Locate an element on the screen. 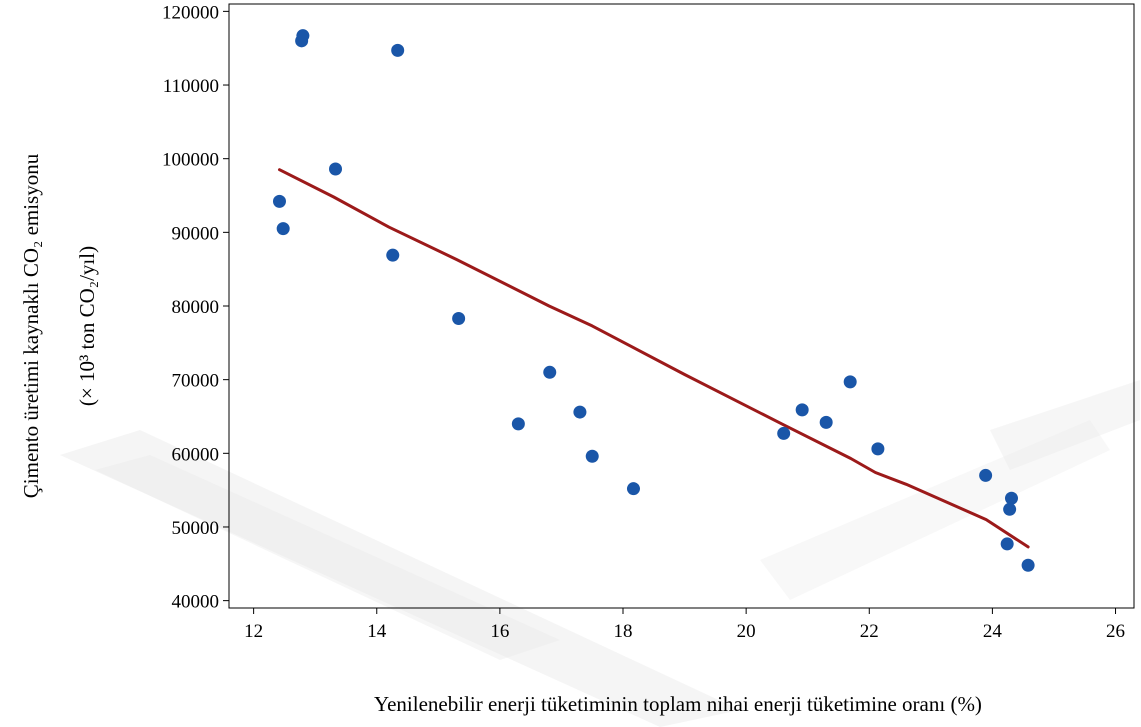  x-axis-ticks: 12 14 16 18 20 22 24 26 is located at coordinates (684, 625).